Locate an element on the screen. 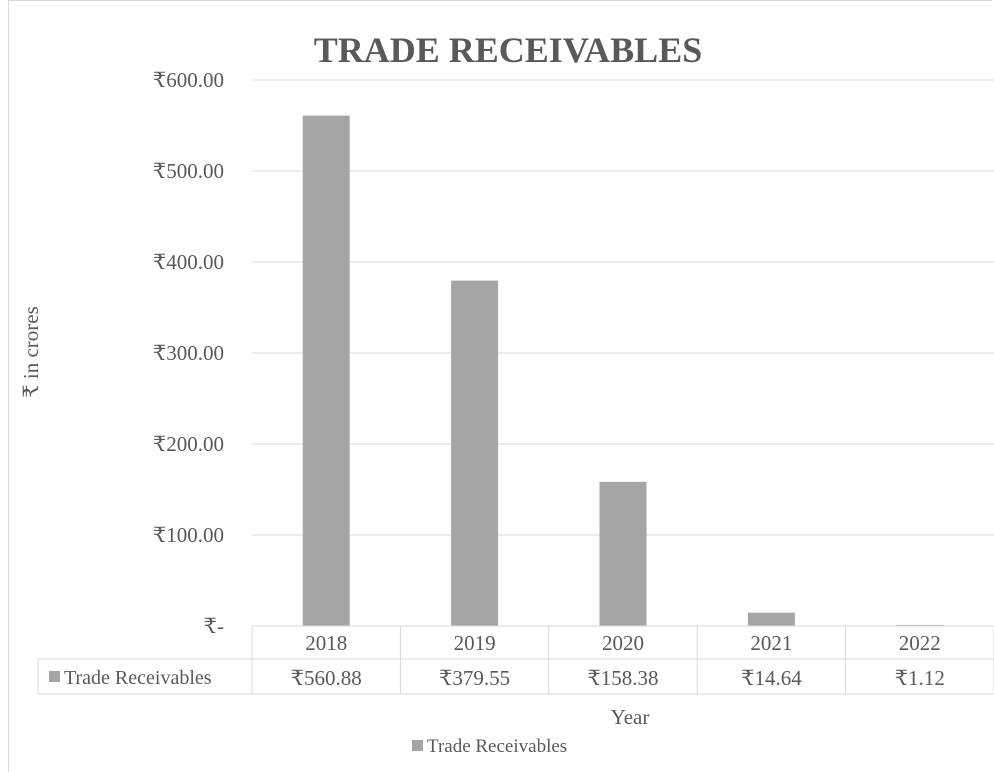 The width and height of the screenshot is (994, 772). bar-2018 is located at coordinates (326, 371).